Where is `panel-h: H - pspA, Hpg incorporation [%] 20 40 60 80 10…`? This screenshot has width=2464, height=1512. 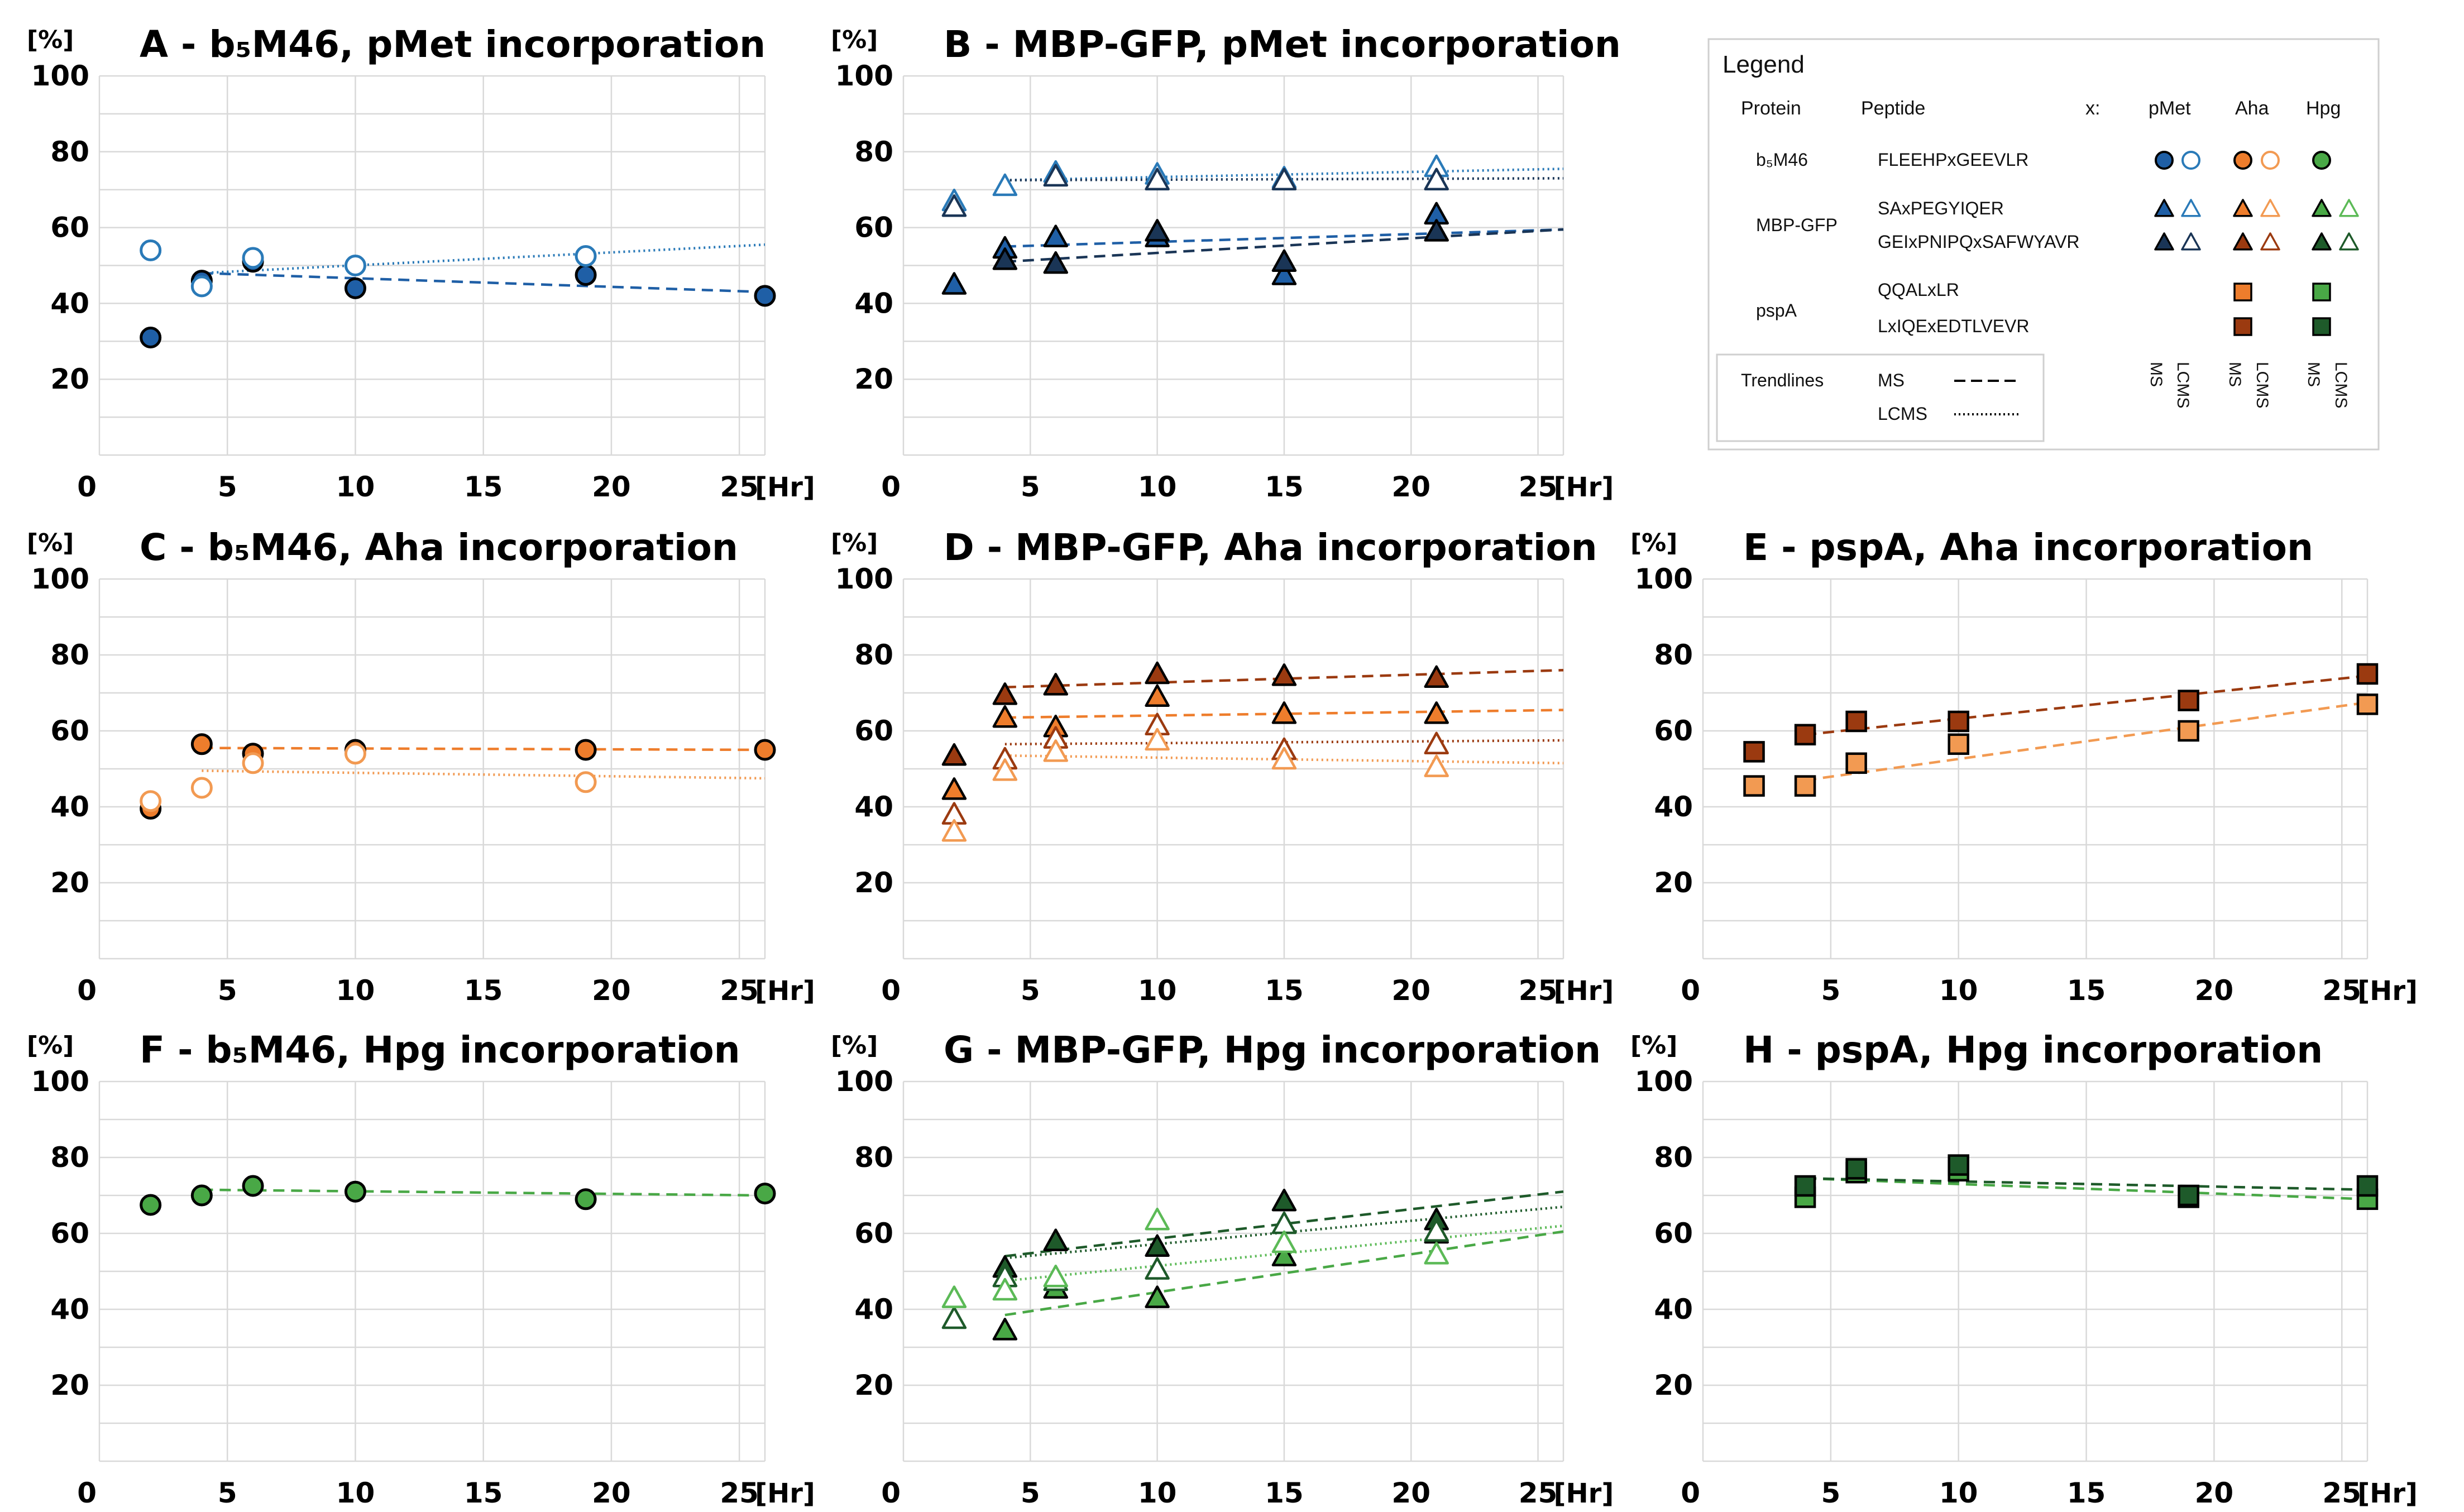
panel-h: H - pspA, Hpg incorporation [%] 20 40 60 80 10… is located at coordinates (2024, 1268).